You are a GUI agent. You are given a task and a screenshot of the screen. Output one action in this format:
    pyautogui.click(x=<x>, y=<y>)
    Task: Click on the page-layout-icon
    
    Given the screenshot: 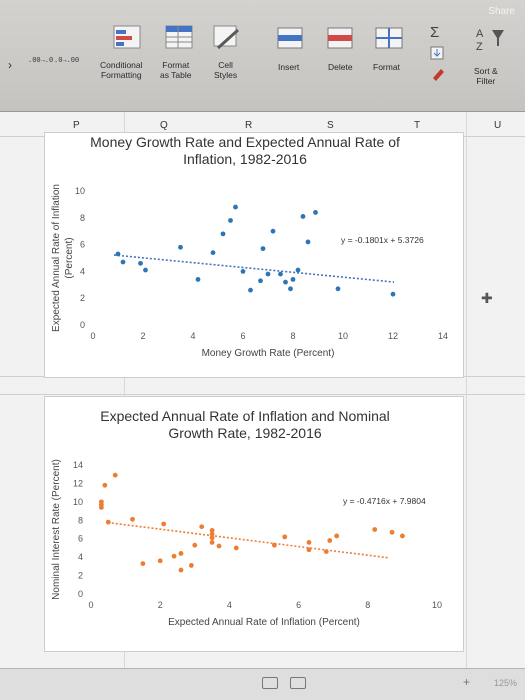 What is the action you would take?
    pyautogui.click(x=298, y=683)
    